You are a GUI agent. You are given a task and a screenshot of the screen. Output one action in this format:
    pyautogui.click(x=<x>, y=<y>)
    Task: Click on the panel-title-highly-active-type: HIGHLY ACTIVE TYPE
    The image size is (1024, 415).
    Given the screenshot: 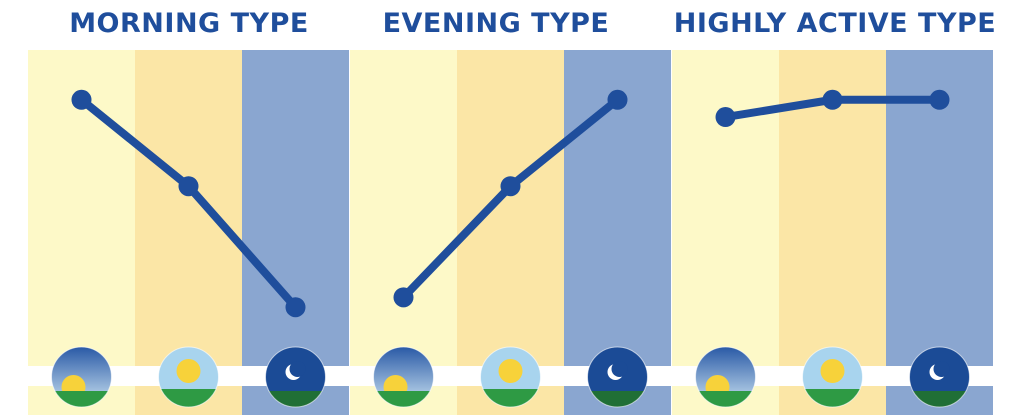 What is the action you would take?
    pyautogui.click(x=835, y=23)
    